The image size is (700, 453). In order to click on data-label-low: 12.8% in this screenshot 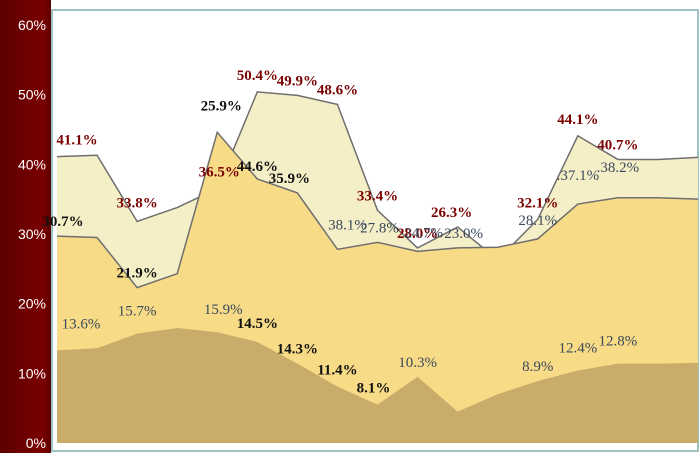, I will do `click(618, 342)`.